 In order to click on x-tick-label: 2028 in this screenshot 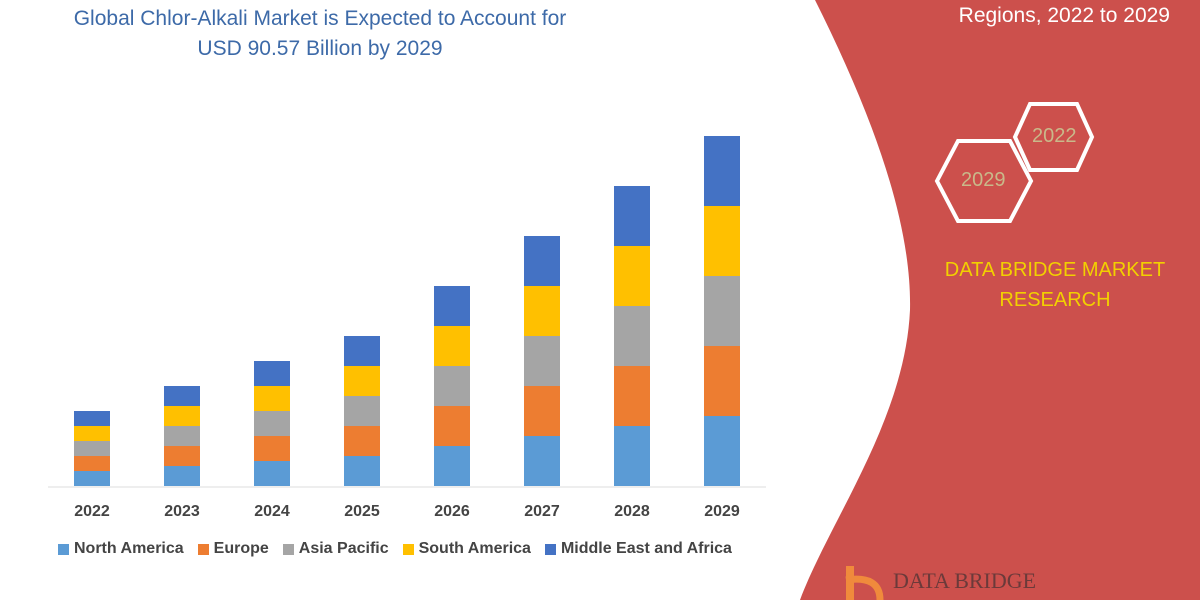, I will do `click(632, 511)`.